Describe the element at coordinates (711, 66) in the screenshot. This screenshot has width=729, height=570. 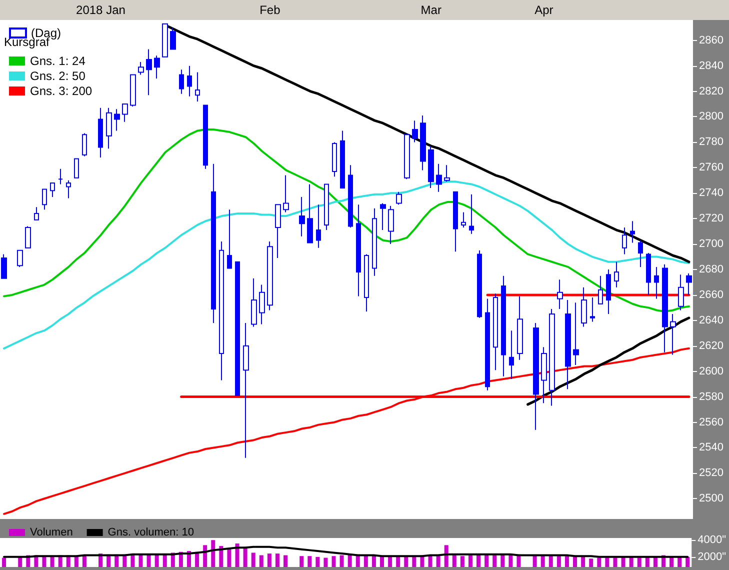
I see `y-tick-label: 2840` at that location.